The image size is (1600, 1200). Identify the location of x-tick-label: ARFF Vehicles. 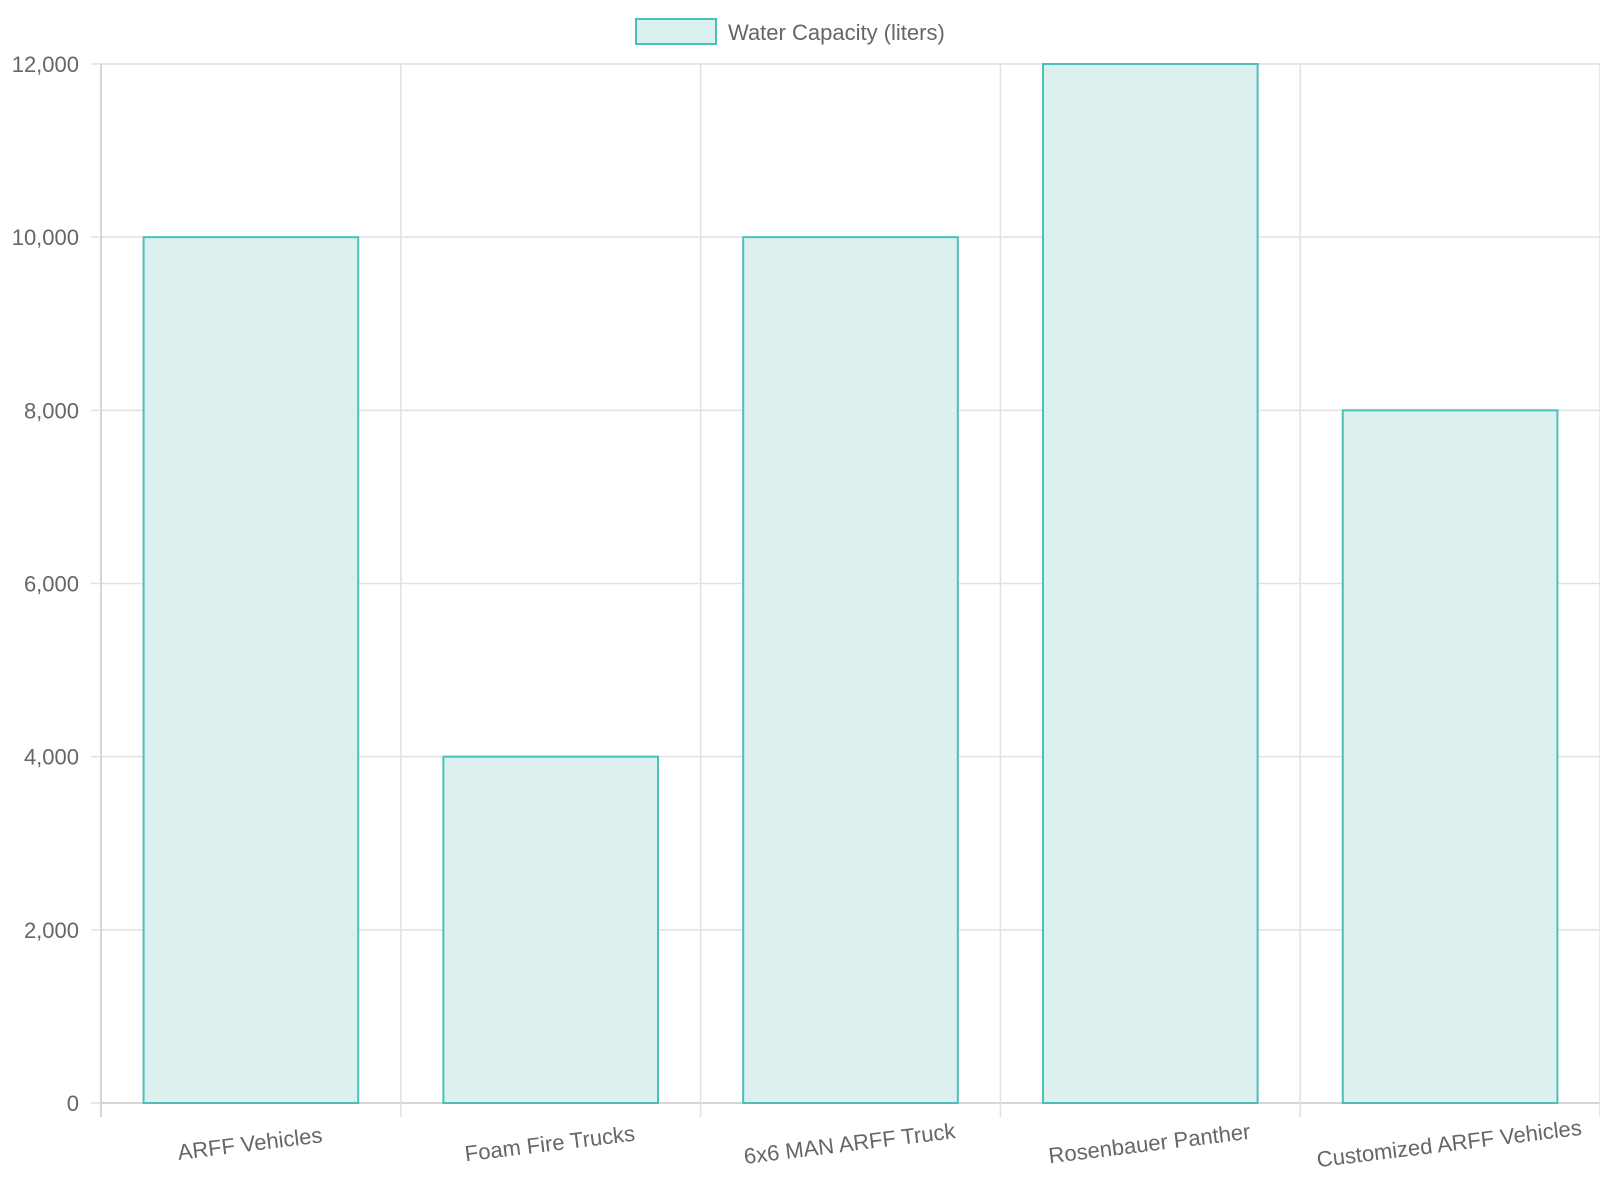
(249, 1143).